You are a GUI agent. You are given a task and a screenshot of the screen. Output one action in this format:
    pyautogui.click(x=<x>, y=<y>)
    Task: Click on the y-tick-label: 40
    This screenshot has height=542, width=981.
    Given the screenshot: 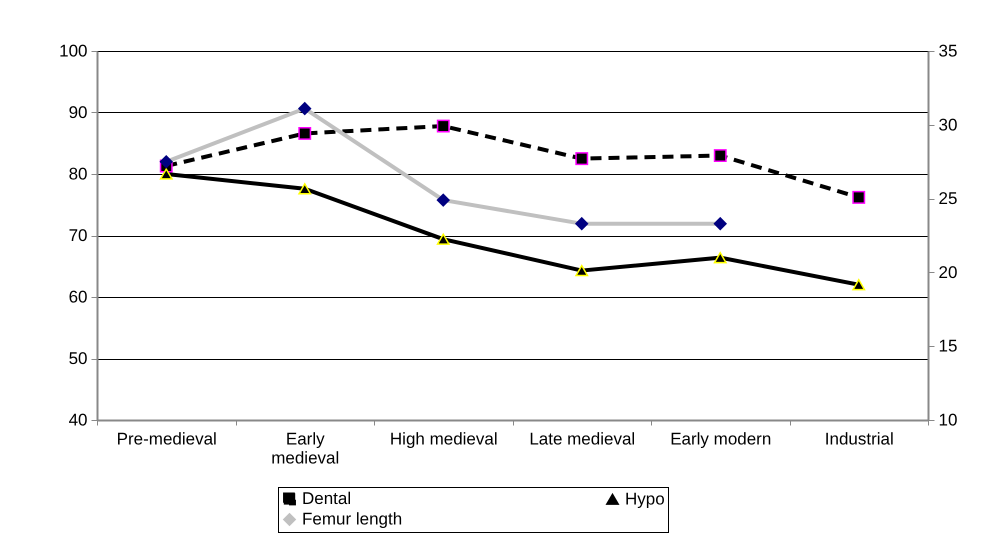 What is the action you would take?
    pyautogui.click(x=78, y=420)
    